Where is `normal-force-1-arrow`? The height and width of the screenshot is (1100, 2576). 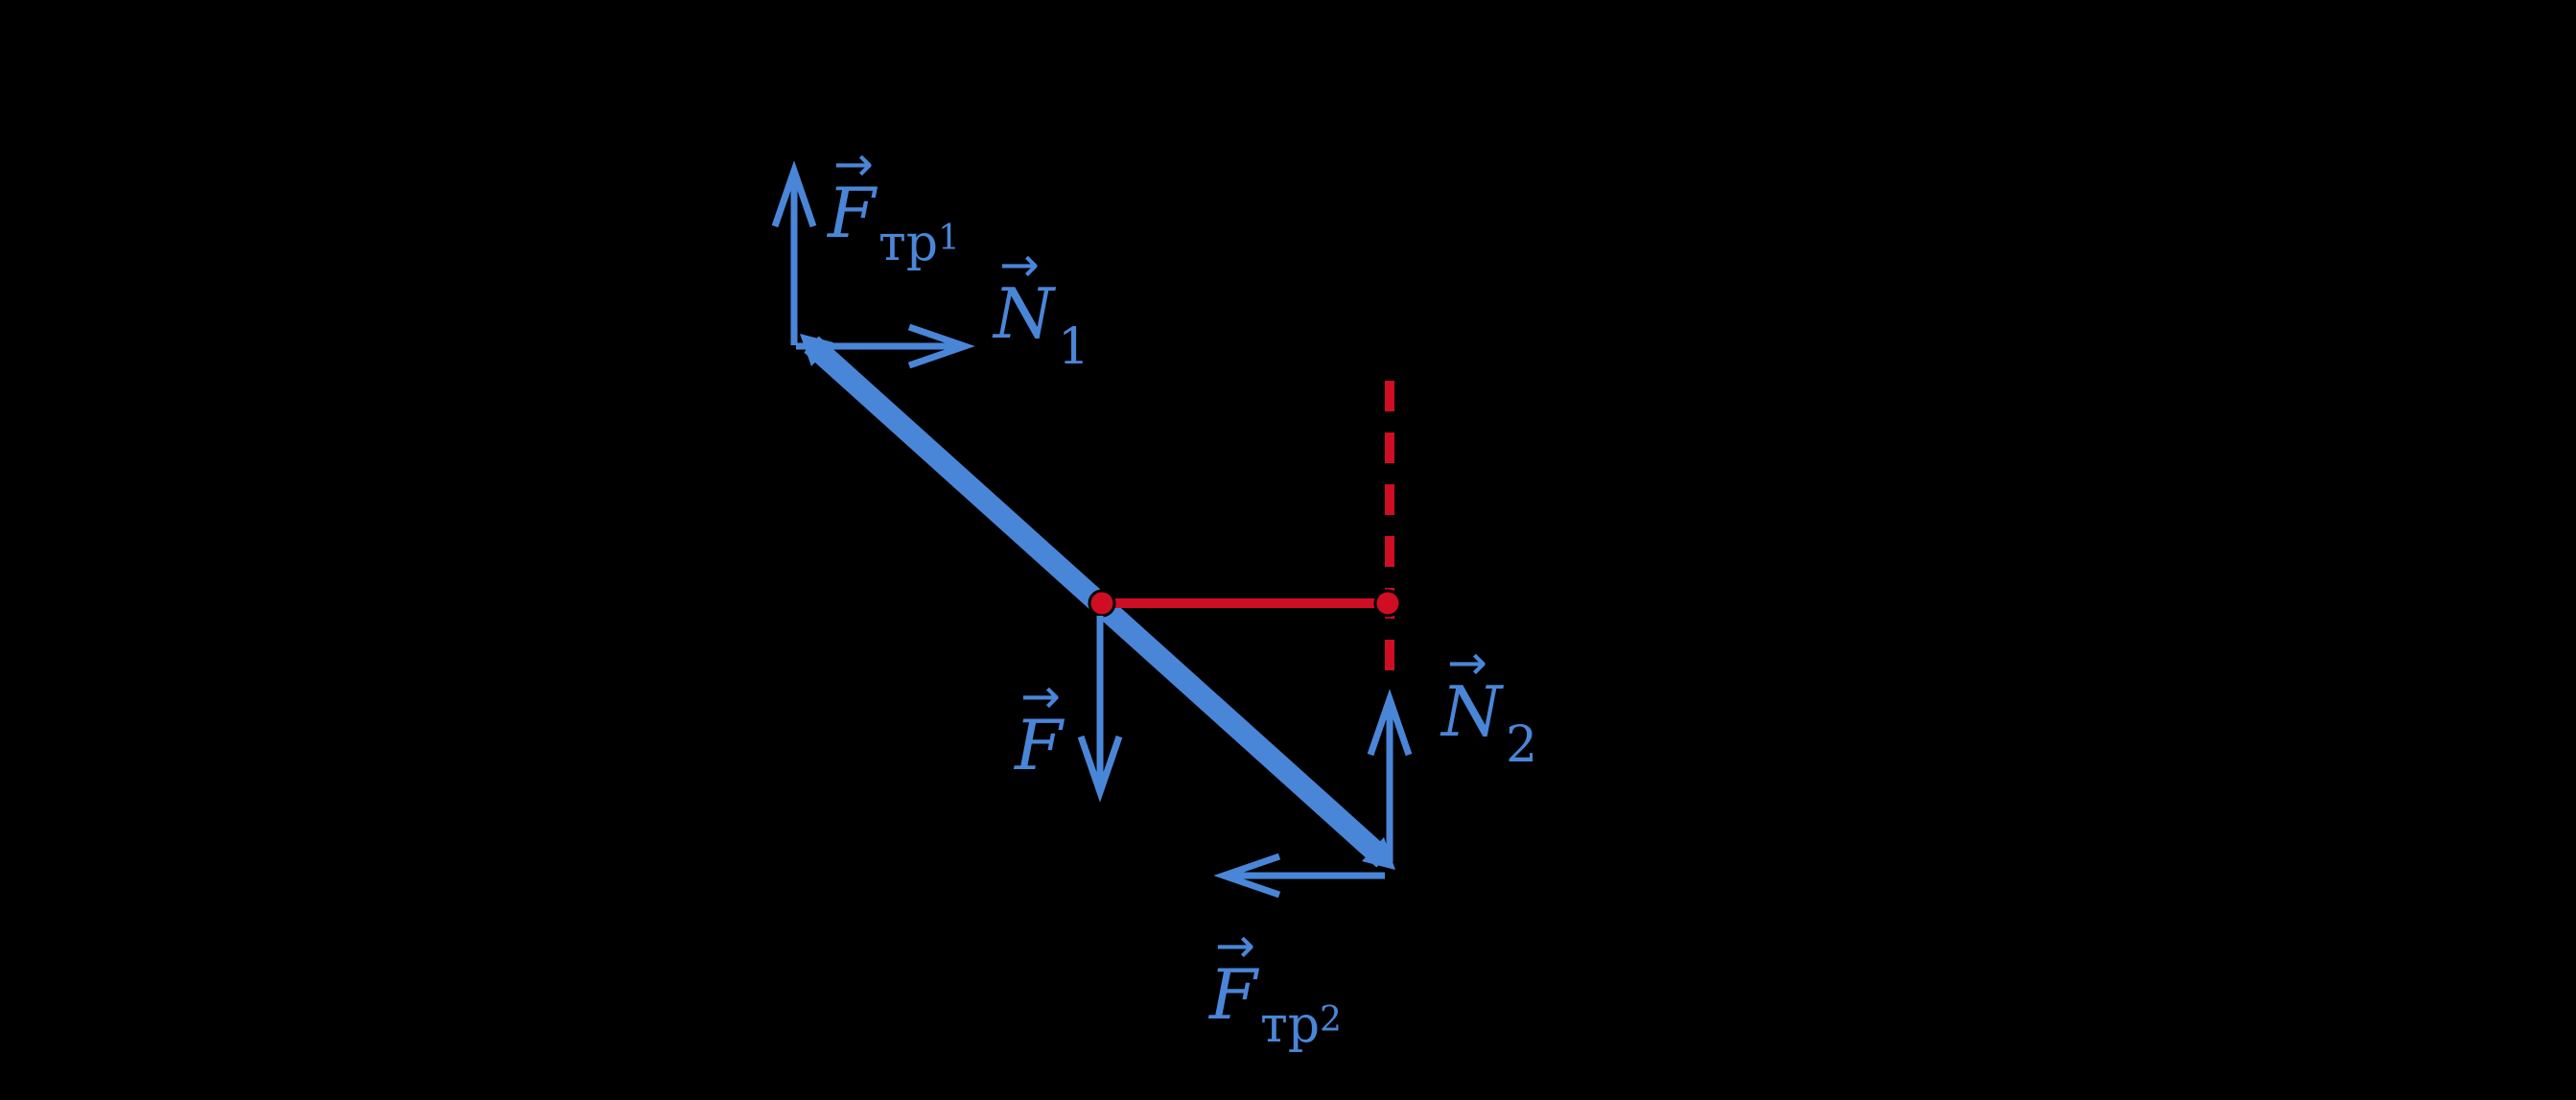 normal-force-1-arrow is located at coordinates (885, 346).